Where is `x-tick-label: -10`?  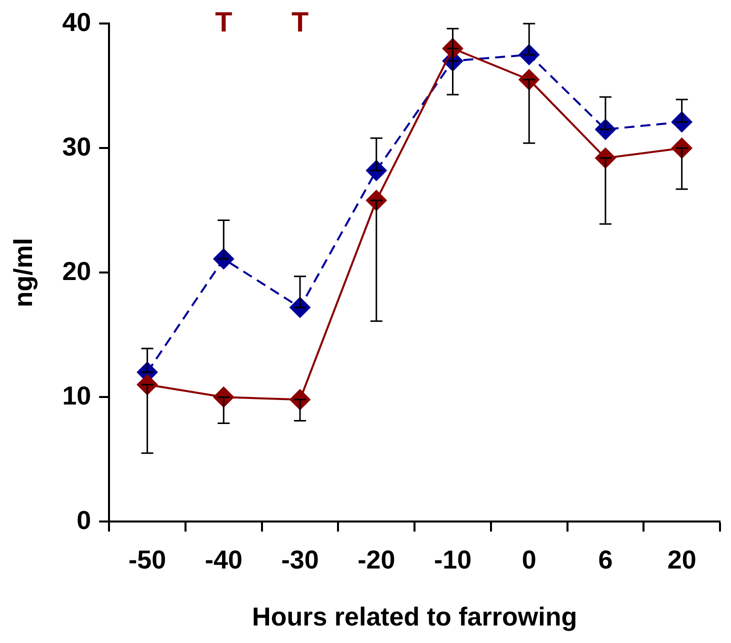
x-tick-label: -10 is located at coordinates (453, 559).